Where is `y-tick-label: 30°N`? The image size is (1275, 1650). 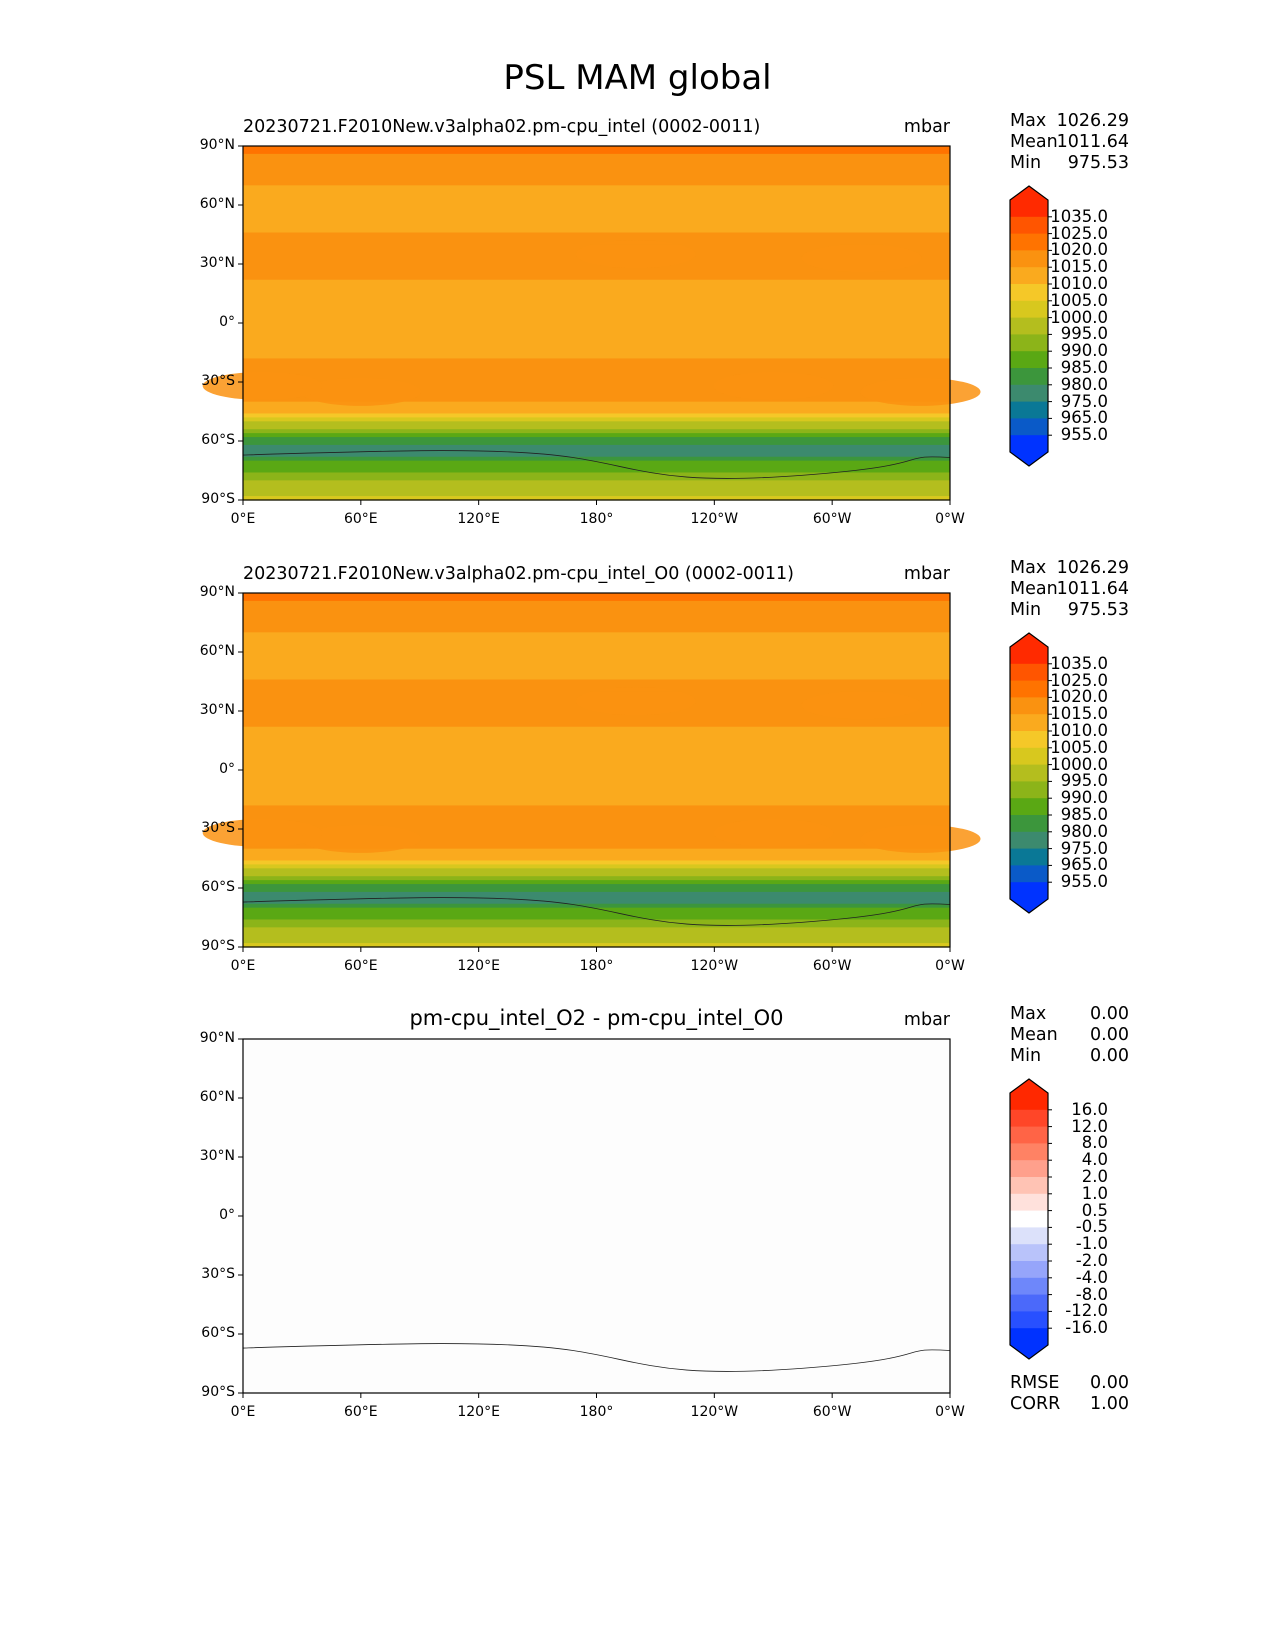
y-tick-label: 30°N is located at coordinates (217, 710).